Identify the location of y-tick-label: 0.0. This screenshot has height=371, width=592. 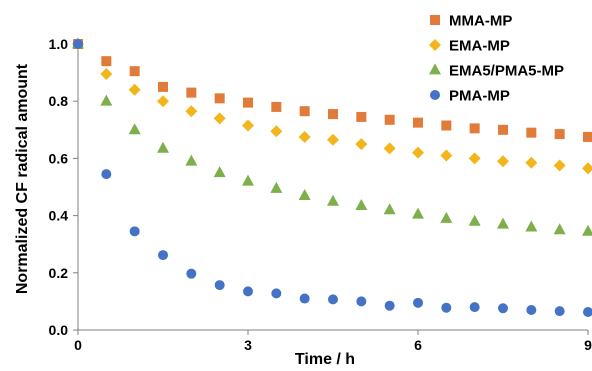
(59, 330).